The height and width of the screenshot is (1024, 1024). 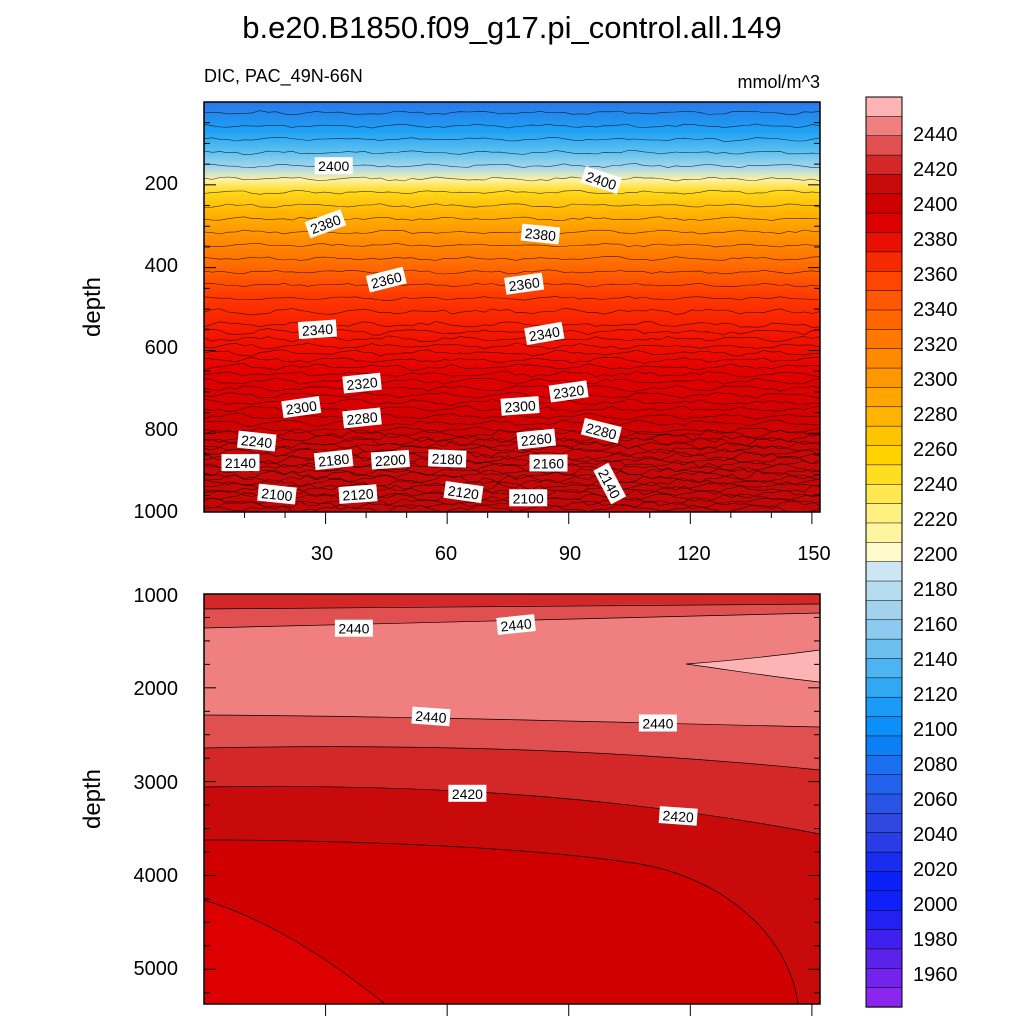 I want to click on contour-label: 2280, so click(x=601, y=430).